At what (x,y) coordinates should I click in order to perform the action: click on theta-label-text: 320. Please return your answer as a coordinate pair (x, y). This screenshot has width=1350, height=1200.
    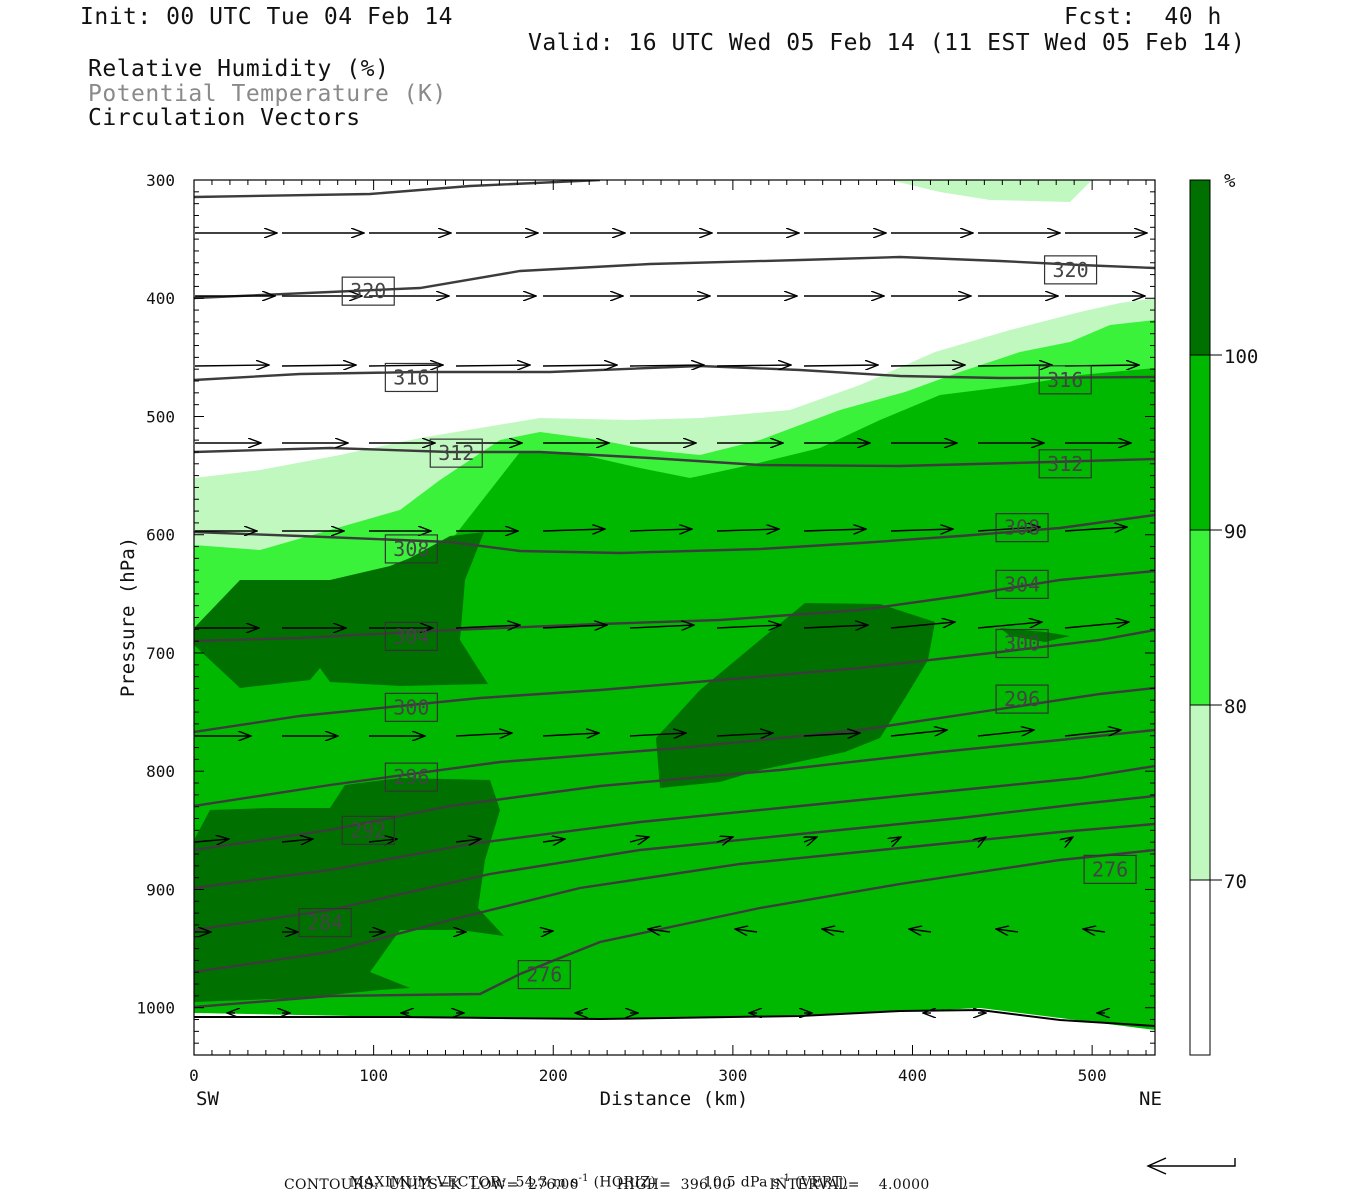
    Looking at the image, I should click on (1071, 270).